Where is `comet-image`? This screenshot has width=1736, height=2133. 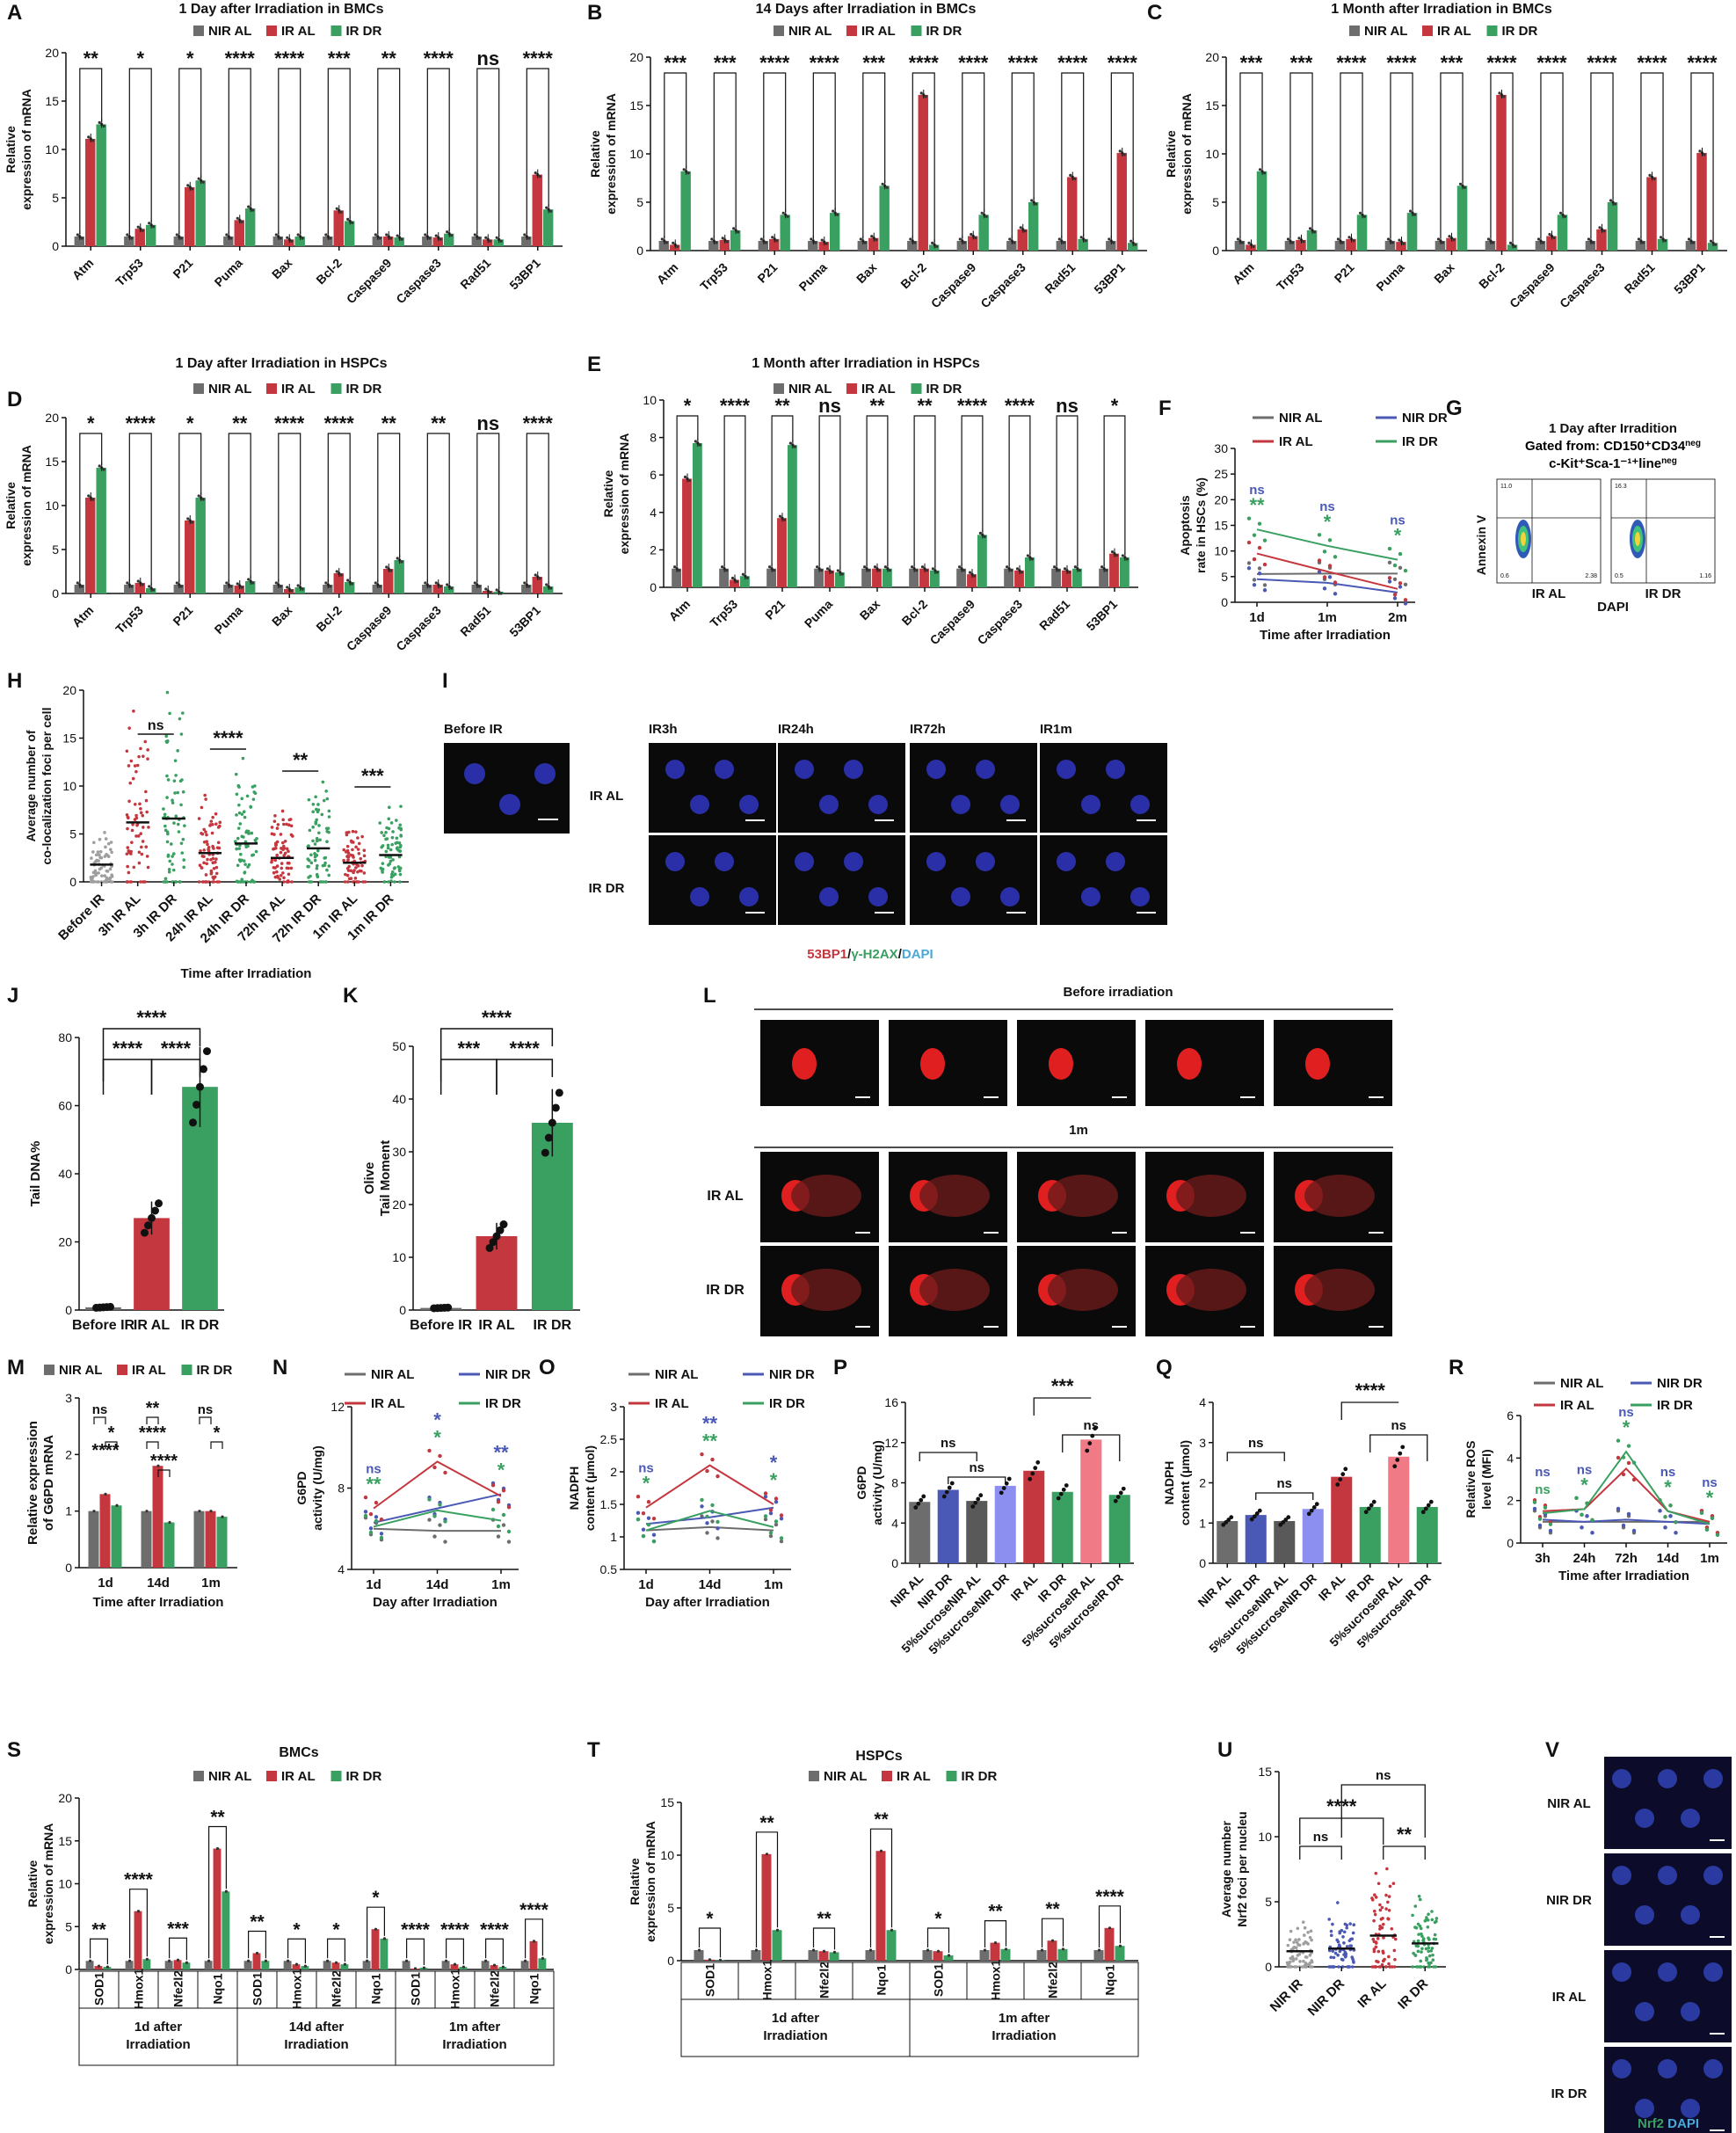 comet-image is located at coordinates (1076, 1063).